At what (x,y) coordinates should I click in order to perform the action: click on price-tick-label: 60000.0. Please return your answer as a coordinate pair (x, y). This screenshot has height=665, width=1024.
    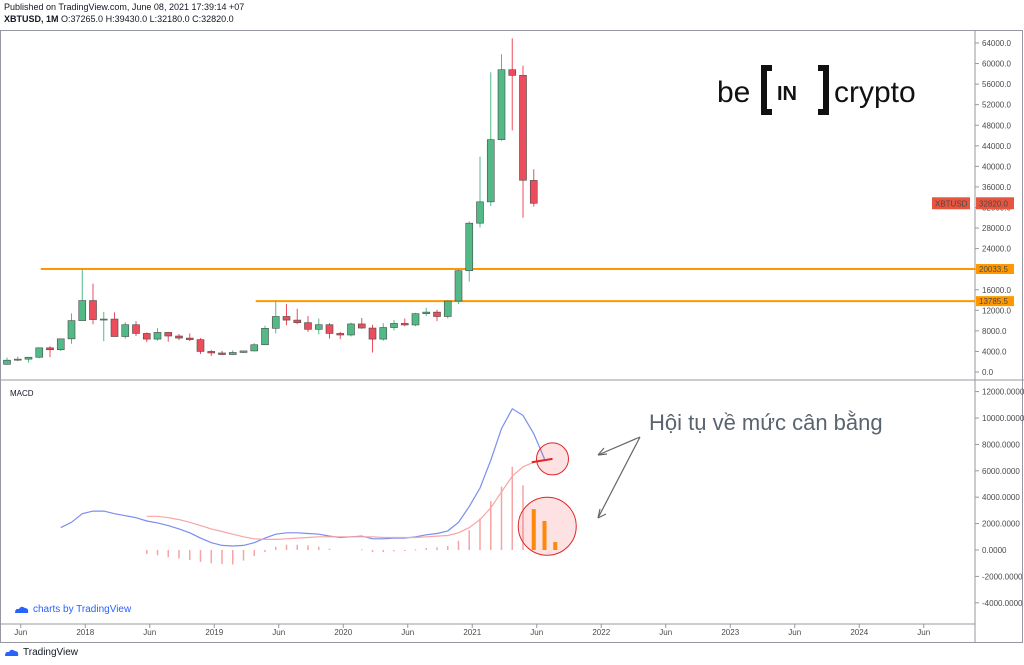
    Looking at the image, I should click on (996, 64).